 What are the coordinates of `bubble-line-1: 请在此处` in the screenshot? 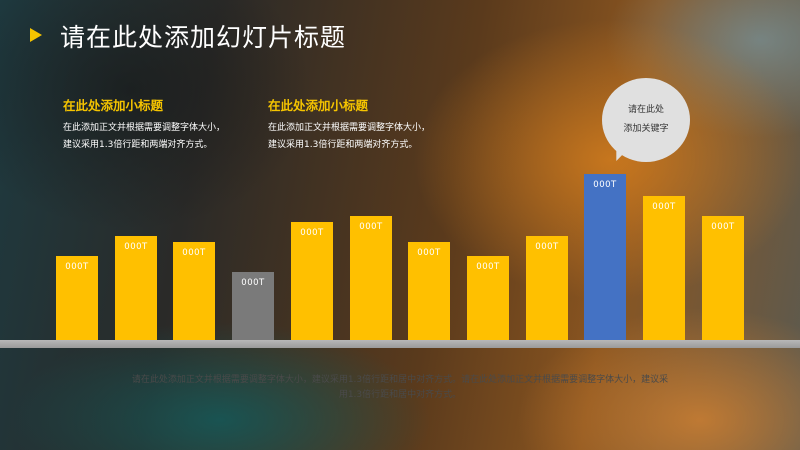 It's located at (645, 110).